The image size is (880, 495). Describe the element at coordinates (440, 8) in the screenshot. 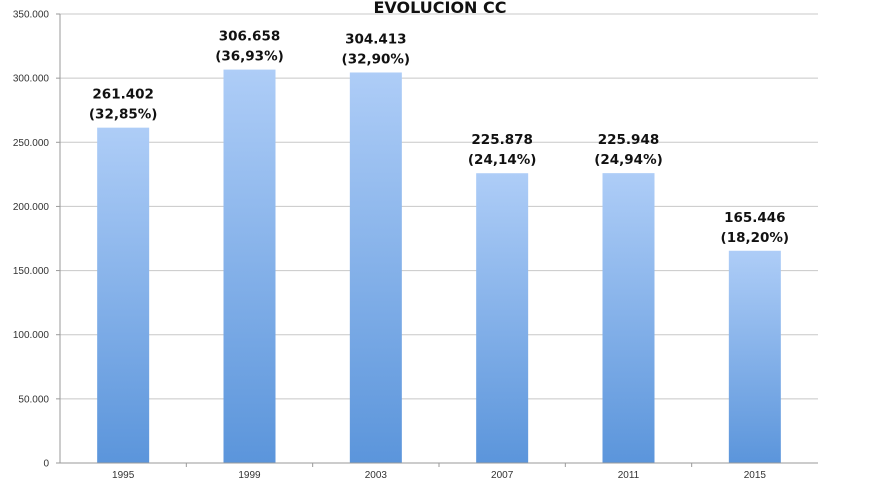

I see `chart-title: EVOLUCIÓN CC` at that location.